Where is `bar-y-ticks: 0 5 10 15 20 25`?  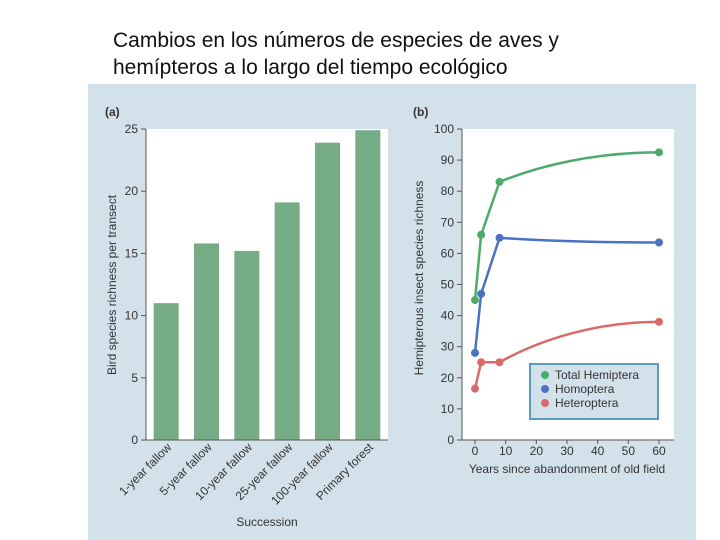 bar-y-ticks: 0 5 10 15 20 25 is located at coordinates (135, 284).